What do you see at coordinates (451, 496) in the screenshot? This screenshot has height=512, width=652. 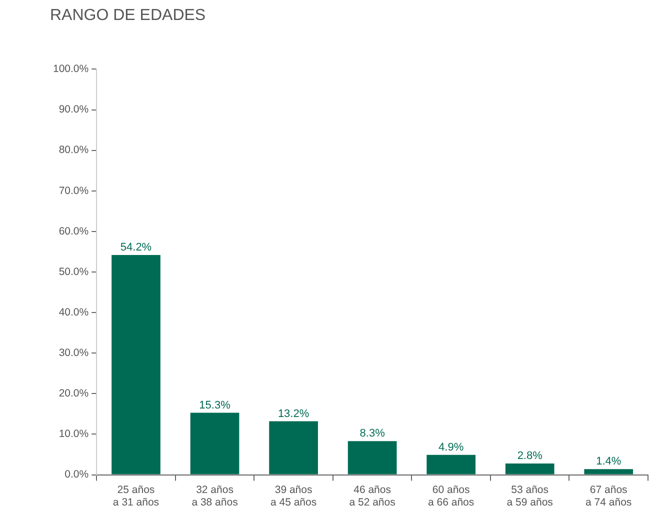 I see `x-tick-label: 60 años a 66 años` at bounding box center [451, 496].